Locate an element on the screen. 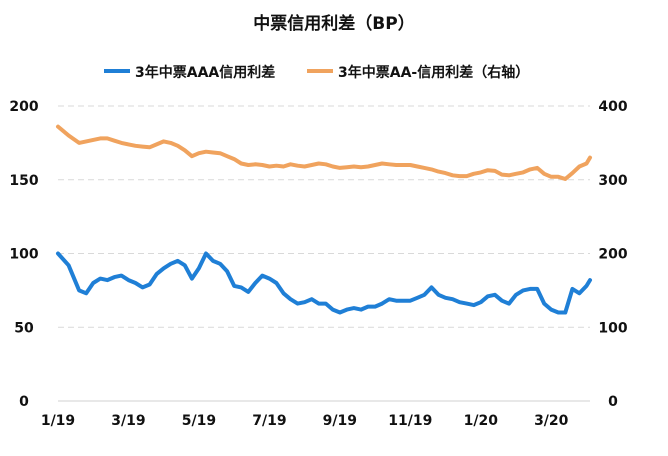 The height and width of the screenshot is (456, 668). y-left-tick-label: 50 is located at coordinates (24, 328).